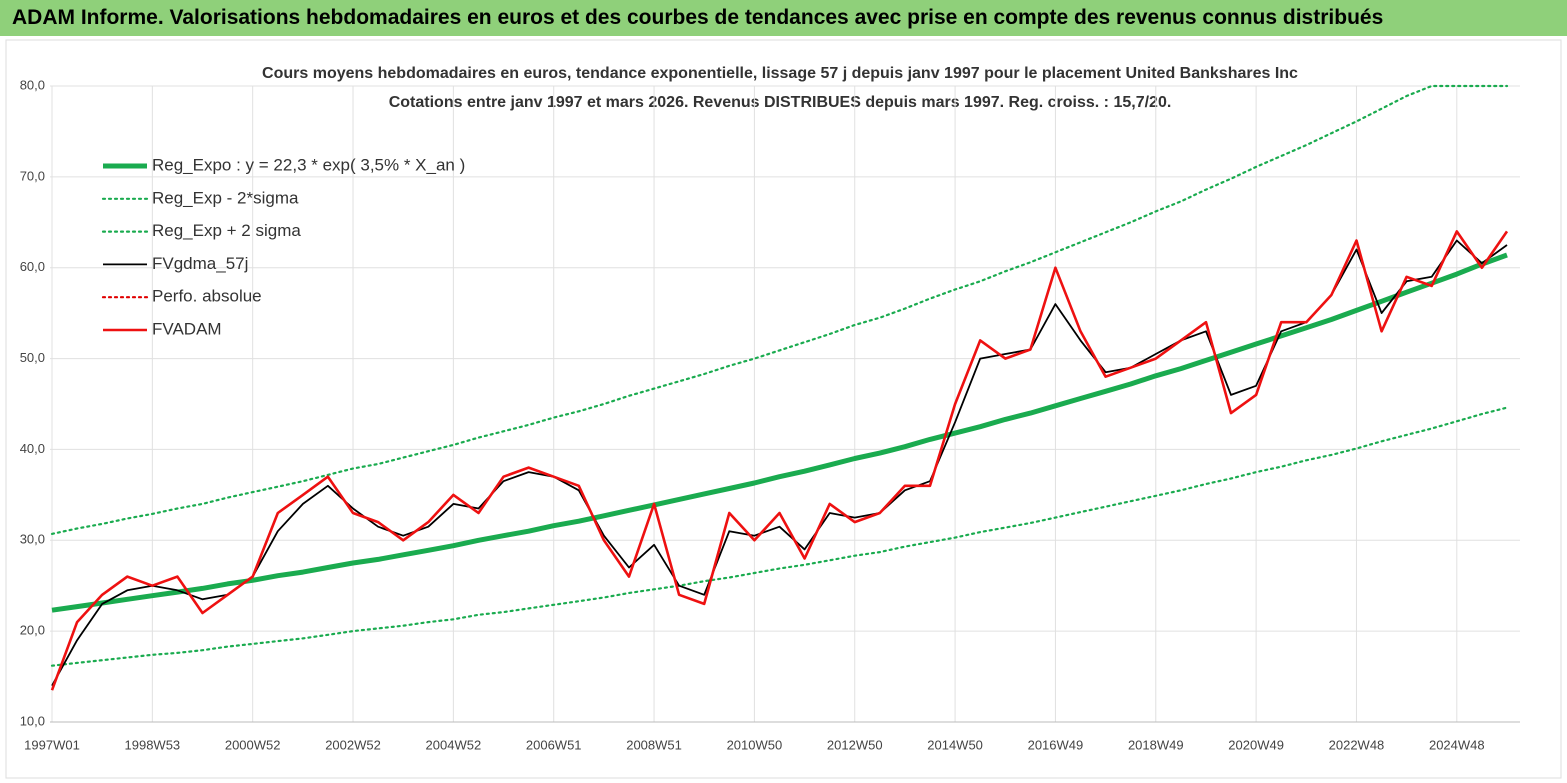 The height and width of the screenshot is (783, 1567). I want to click on y-tick-label: 20,0, so click(32, 630).